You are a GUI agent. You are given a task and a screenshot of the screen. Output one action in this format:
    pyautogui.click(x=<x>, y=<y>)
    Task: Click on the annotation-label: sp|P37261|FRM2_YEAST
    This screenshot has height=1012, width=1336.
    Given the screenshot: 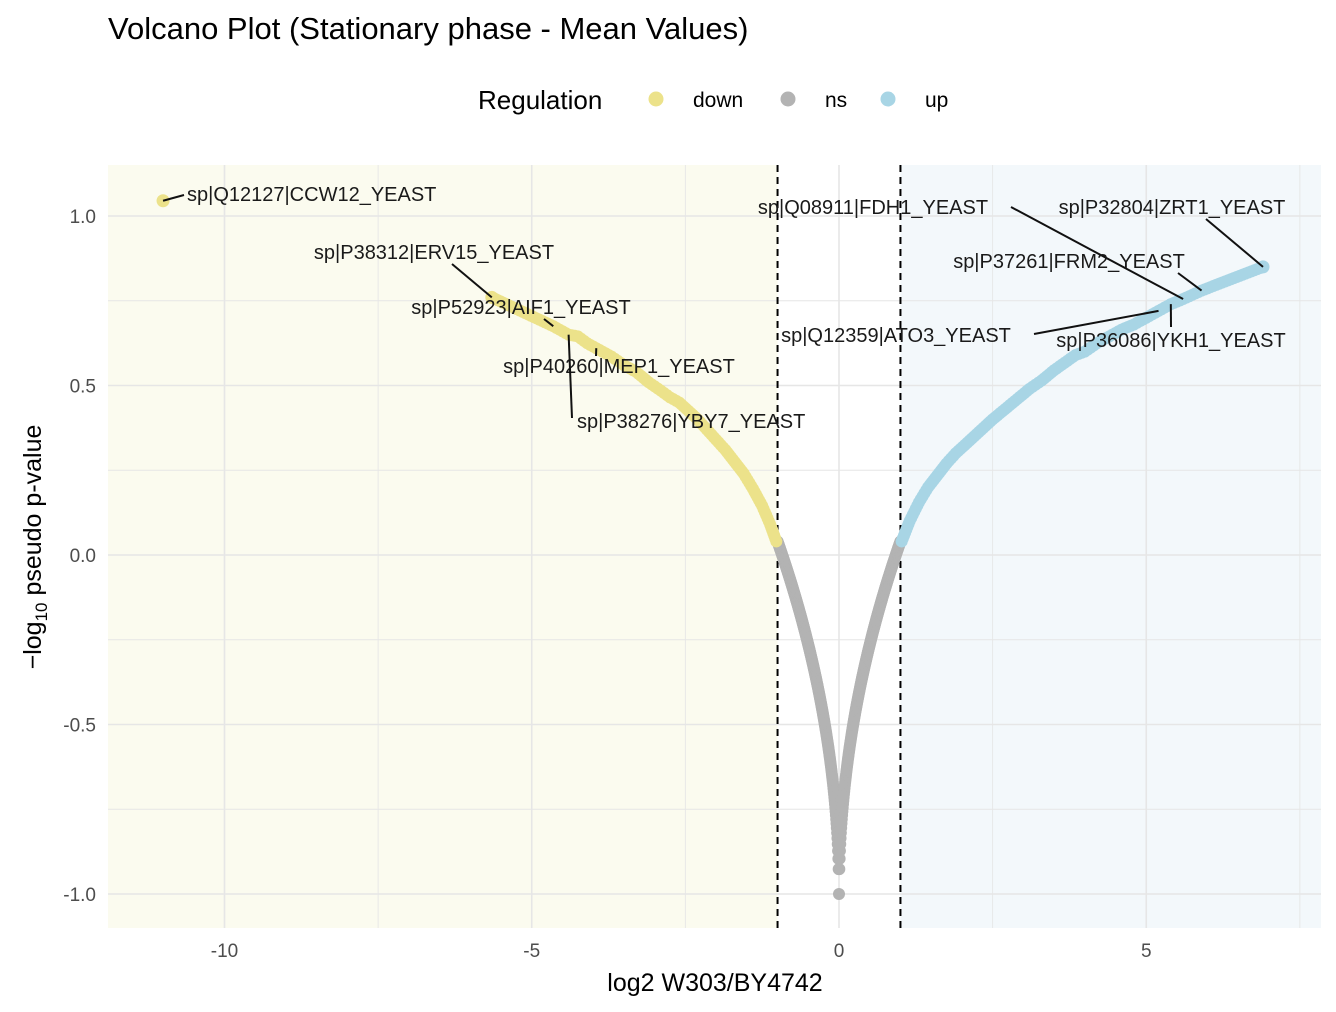 What is the action you would take?
    pyautogui.click(x=1069, y=262)
    